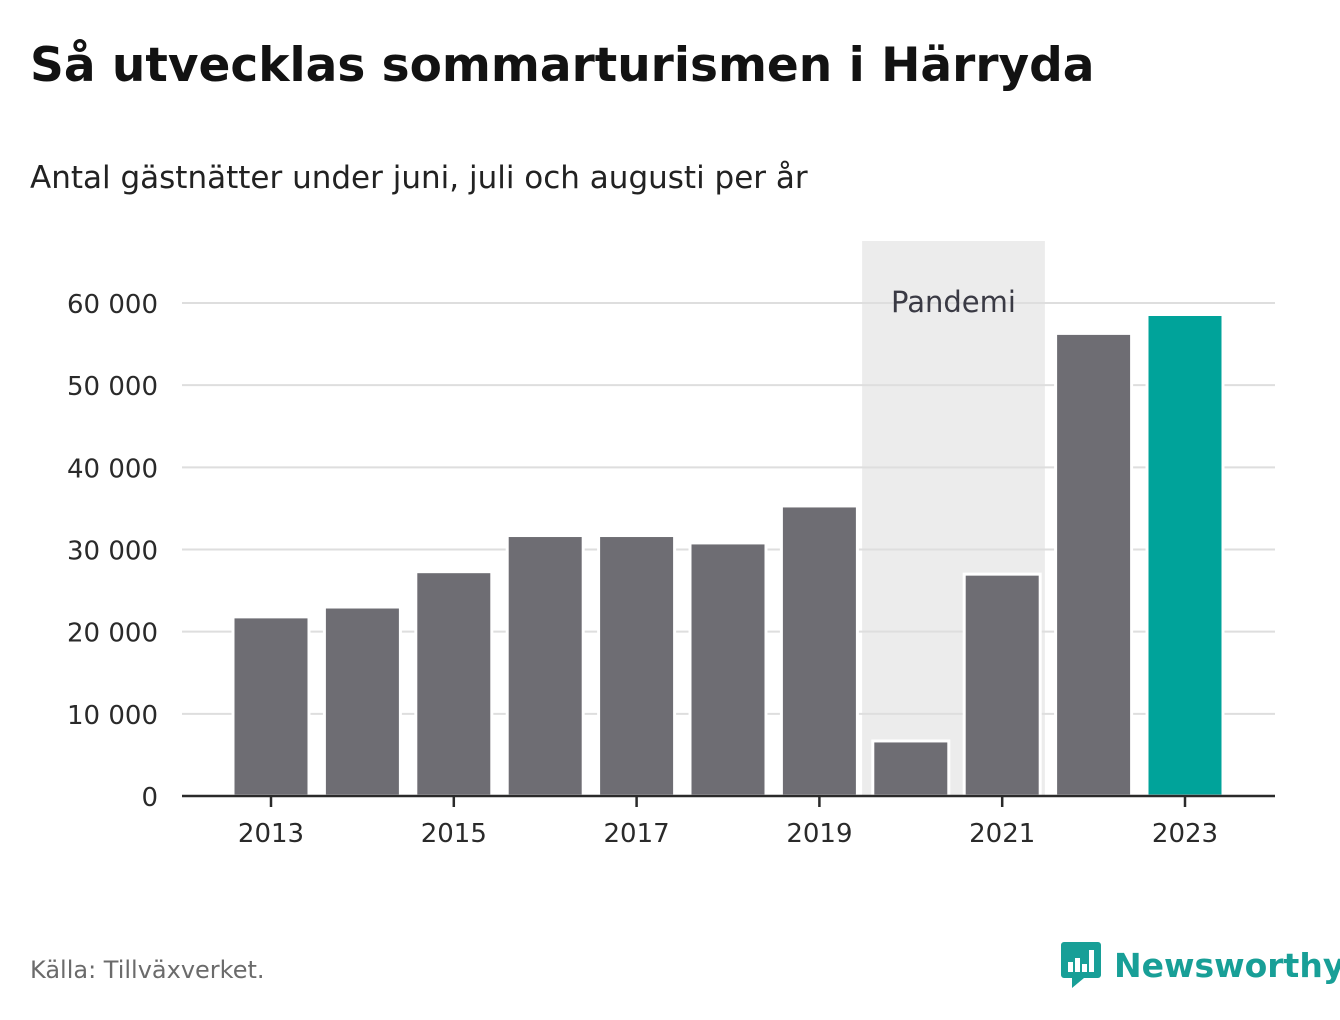 This screenshot has height=1020, width=1340. What do you see at coordinates (147, 970) in the screenshot?
I see `source-note: Källa: Tillväxverket.` at bounding box center [147, 970].